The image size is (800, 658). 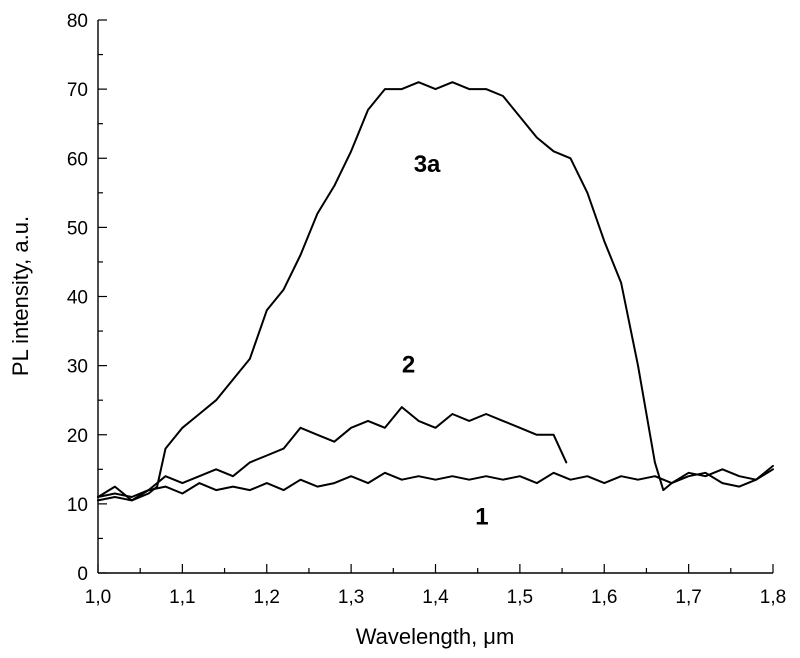 I want to click on x-tick-label: 1,2, so click(x=267, y=597).